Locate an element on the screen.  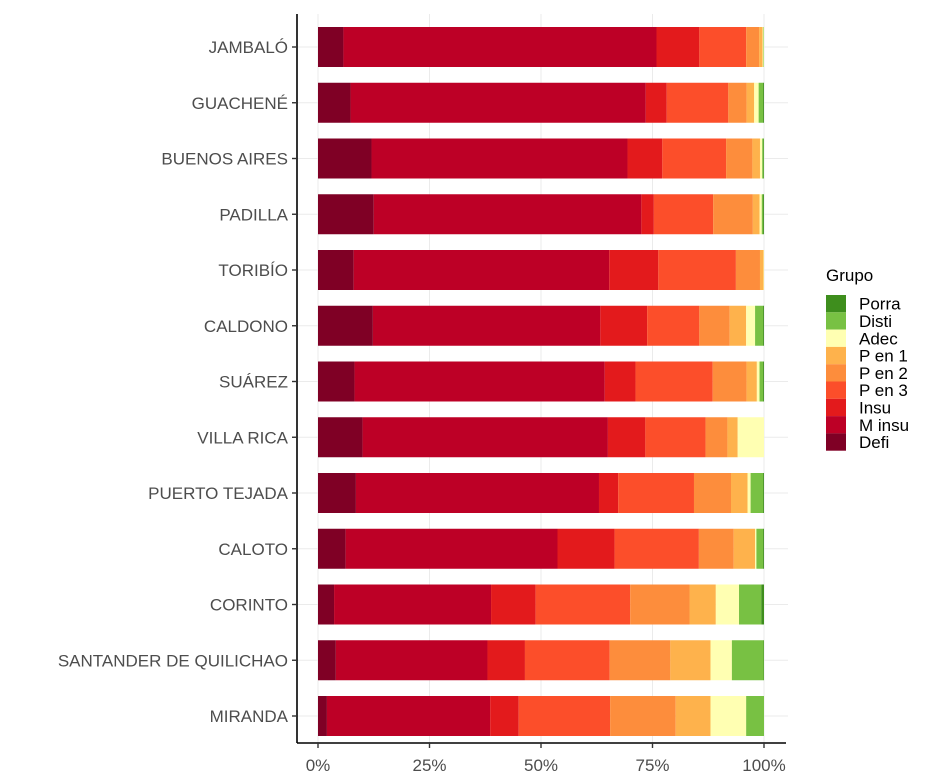
legend-title: Grupo is located at coordinates (849, 275).